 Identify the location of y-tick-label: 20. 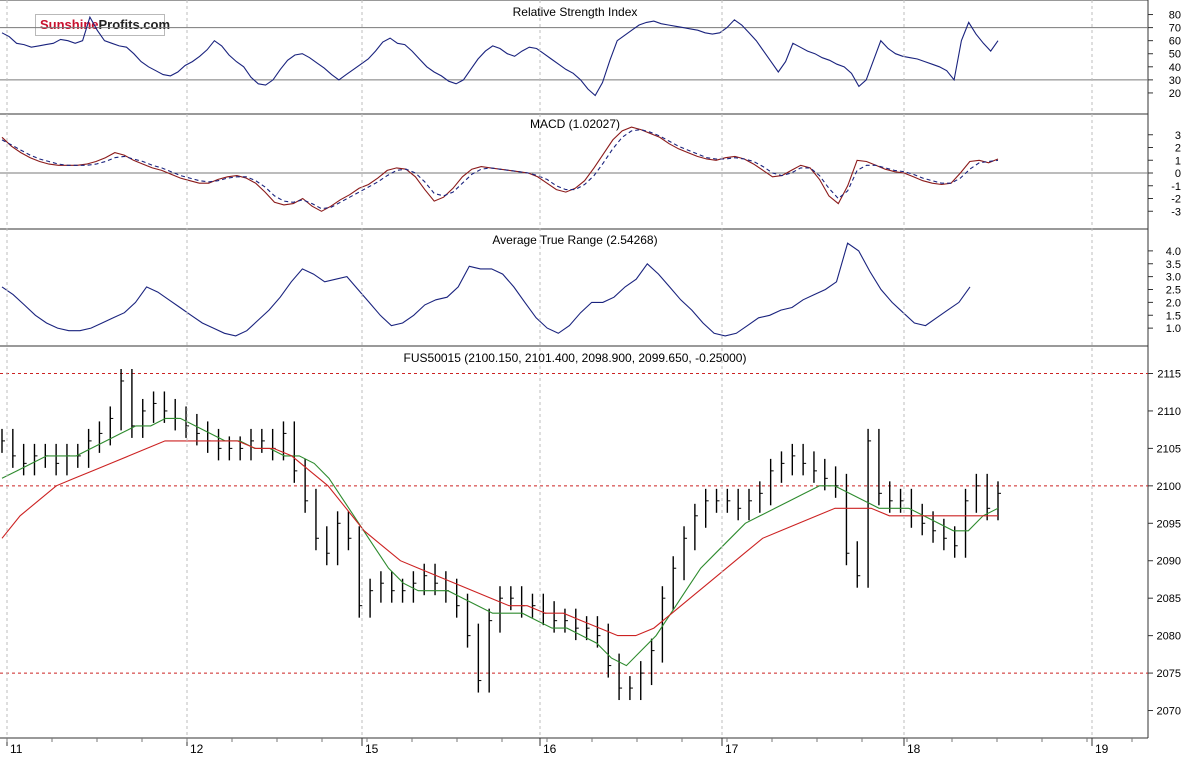
(1175, 94).